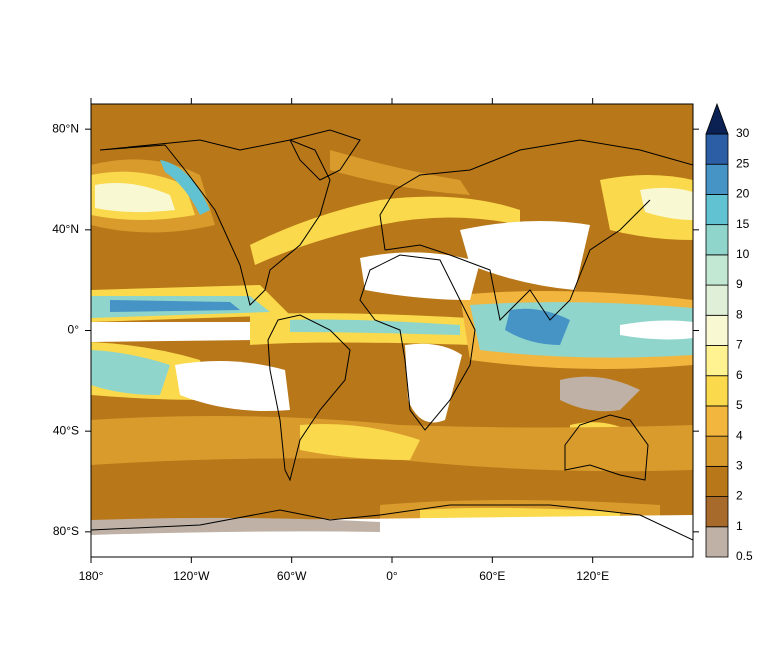 This screenshot has height=668, width=768. Describe the element at coordinates (739, 466) in the screenshot. I see `colorbar-label: 3` at that location.